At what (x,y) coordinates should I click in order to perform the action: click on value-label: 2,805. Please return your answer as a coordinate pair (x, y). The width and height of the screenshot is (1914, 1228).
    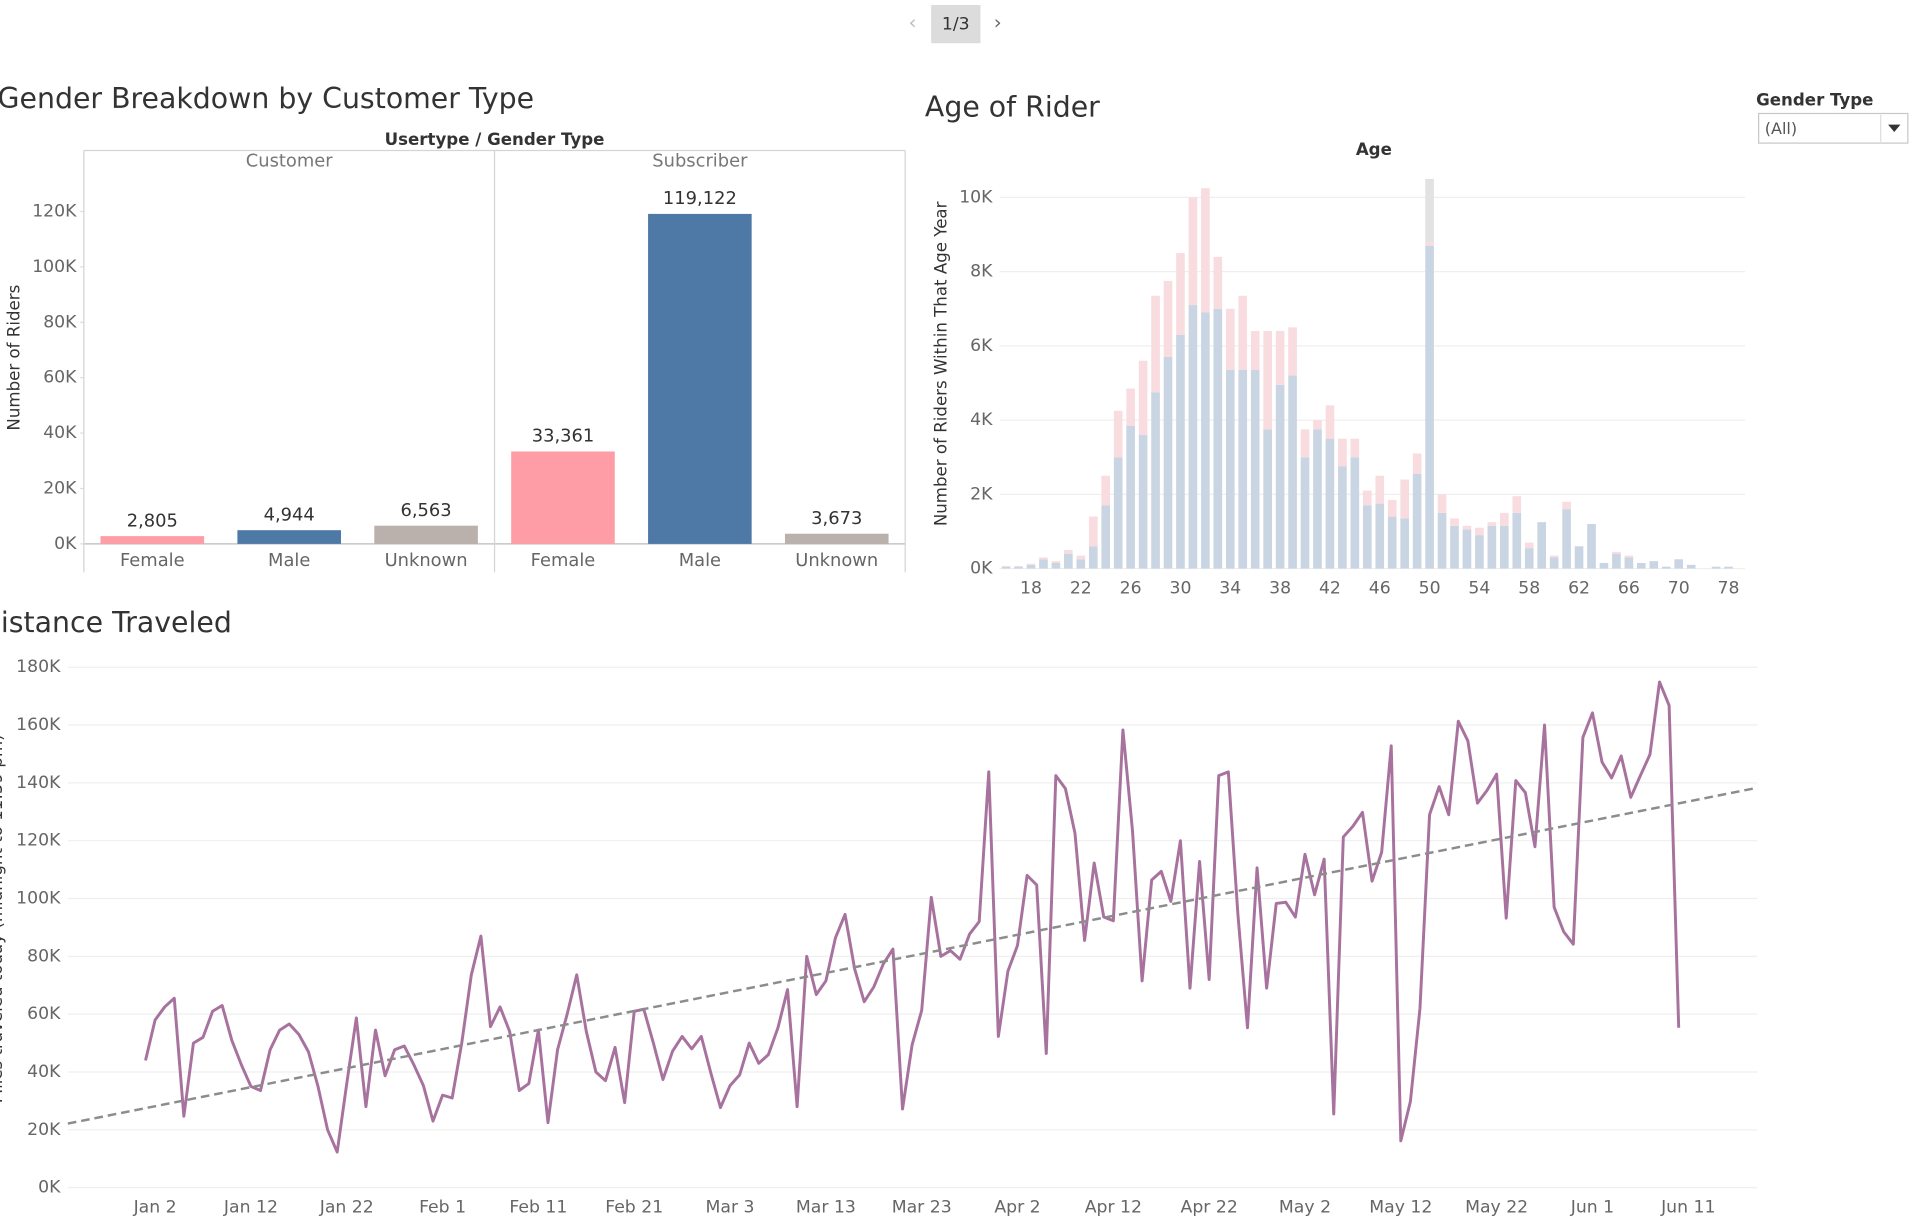
    Looking at the image, I should click on (152, 520).